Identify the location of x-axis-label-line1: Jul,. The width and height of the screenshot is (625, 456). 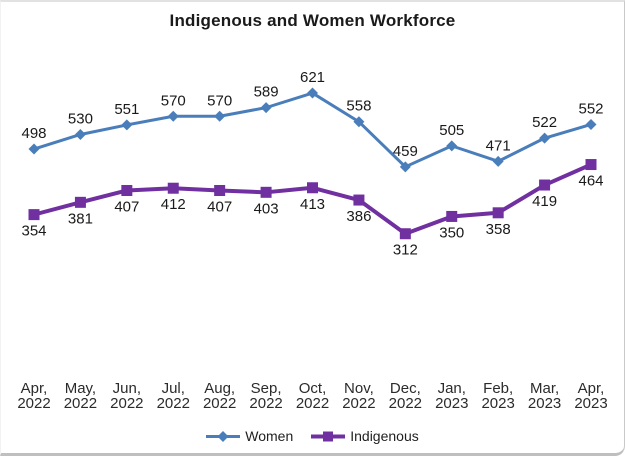
(173, 388).